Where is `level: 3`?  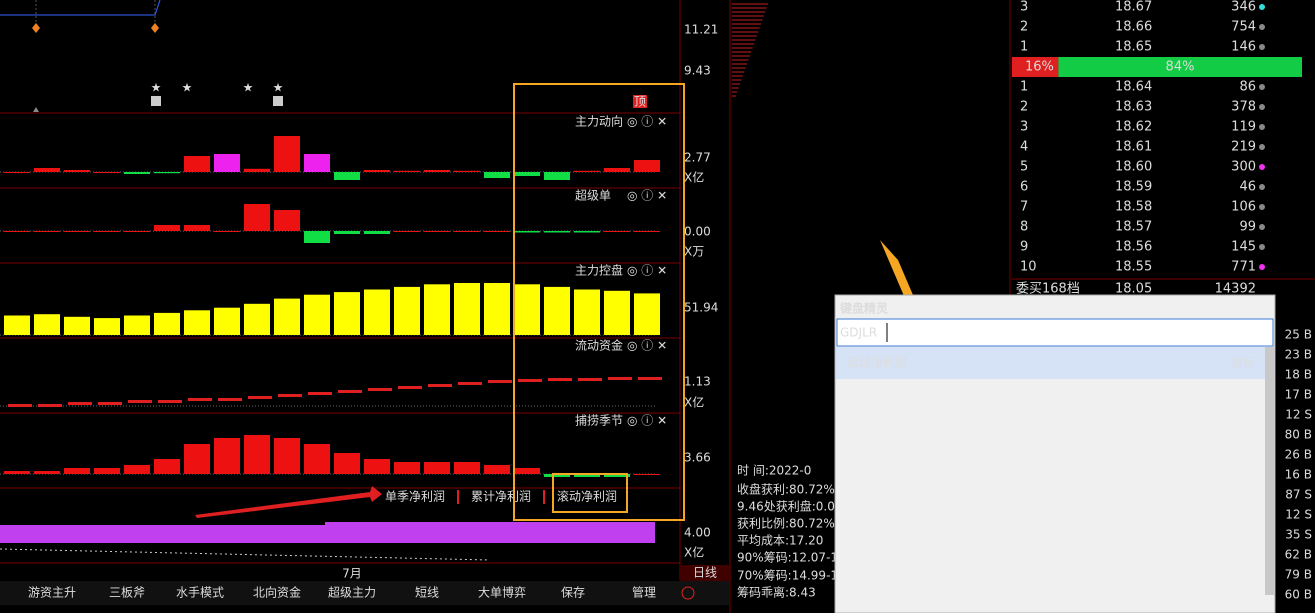 level: 3 is located at coordinates (1024, 7).